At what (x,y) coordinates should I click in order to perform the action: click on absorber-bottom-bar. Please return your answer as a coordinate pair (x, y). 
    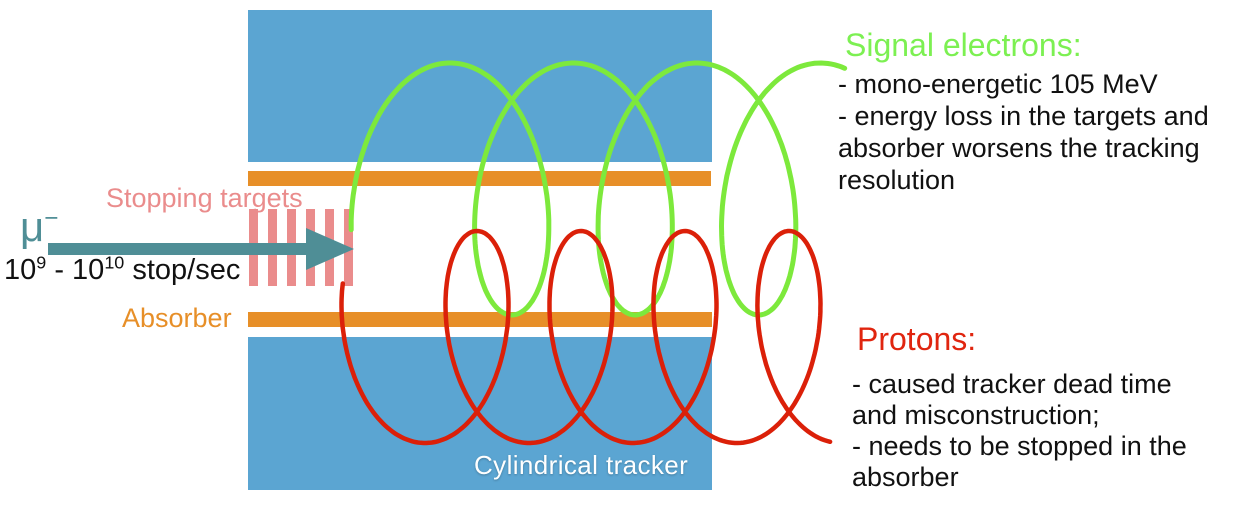
    Looking at the image, I should click on (480, 319).